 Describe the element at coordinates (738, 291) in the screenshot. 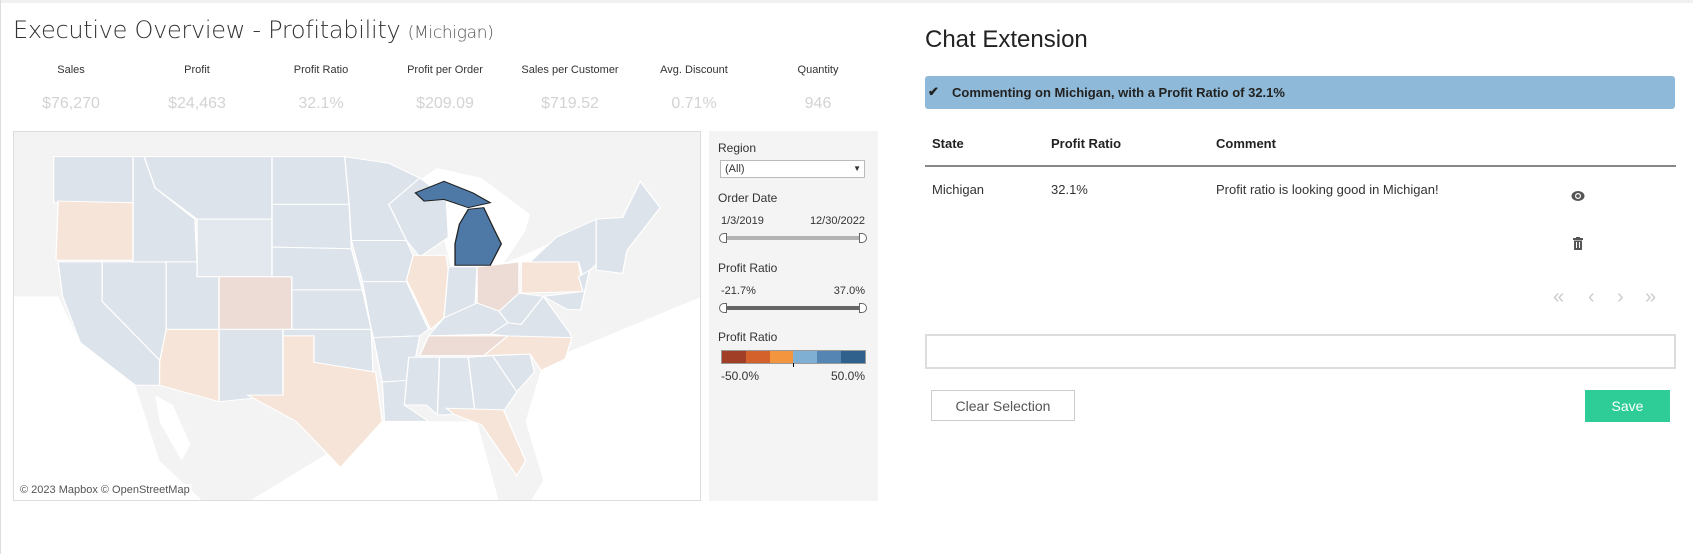

I see `profit-ratio-min: -21.7%` at that location.